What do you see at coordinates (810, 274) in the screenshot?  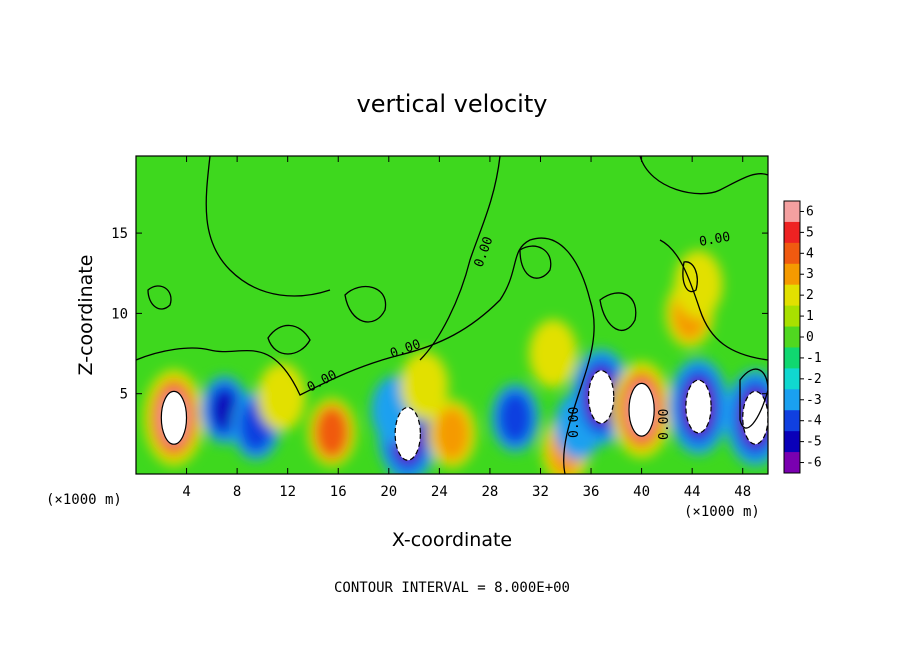 I see `colorbar-tick-label: 3` at bounding box center [810, 274].